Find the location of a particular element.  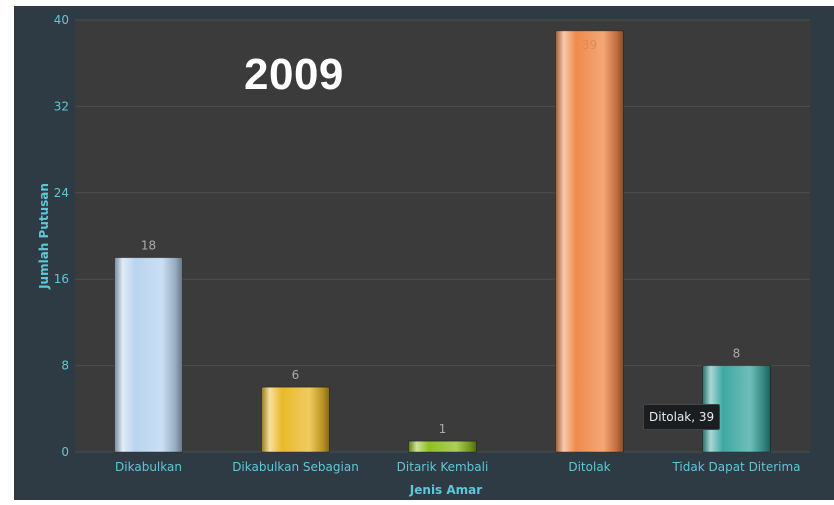

data-label: 18 is located at coordinates (148, 246).